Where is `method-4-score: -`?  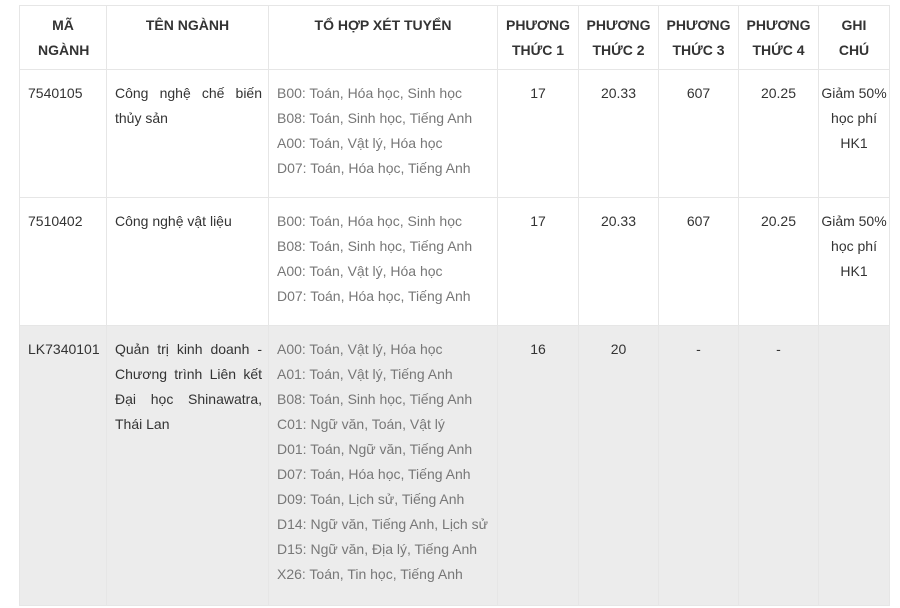 method-4-score: - is located at coordinates (778, 465).